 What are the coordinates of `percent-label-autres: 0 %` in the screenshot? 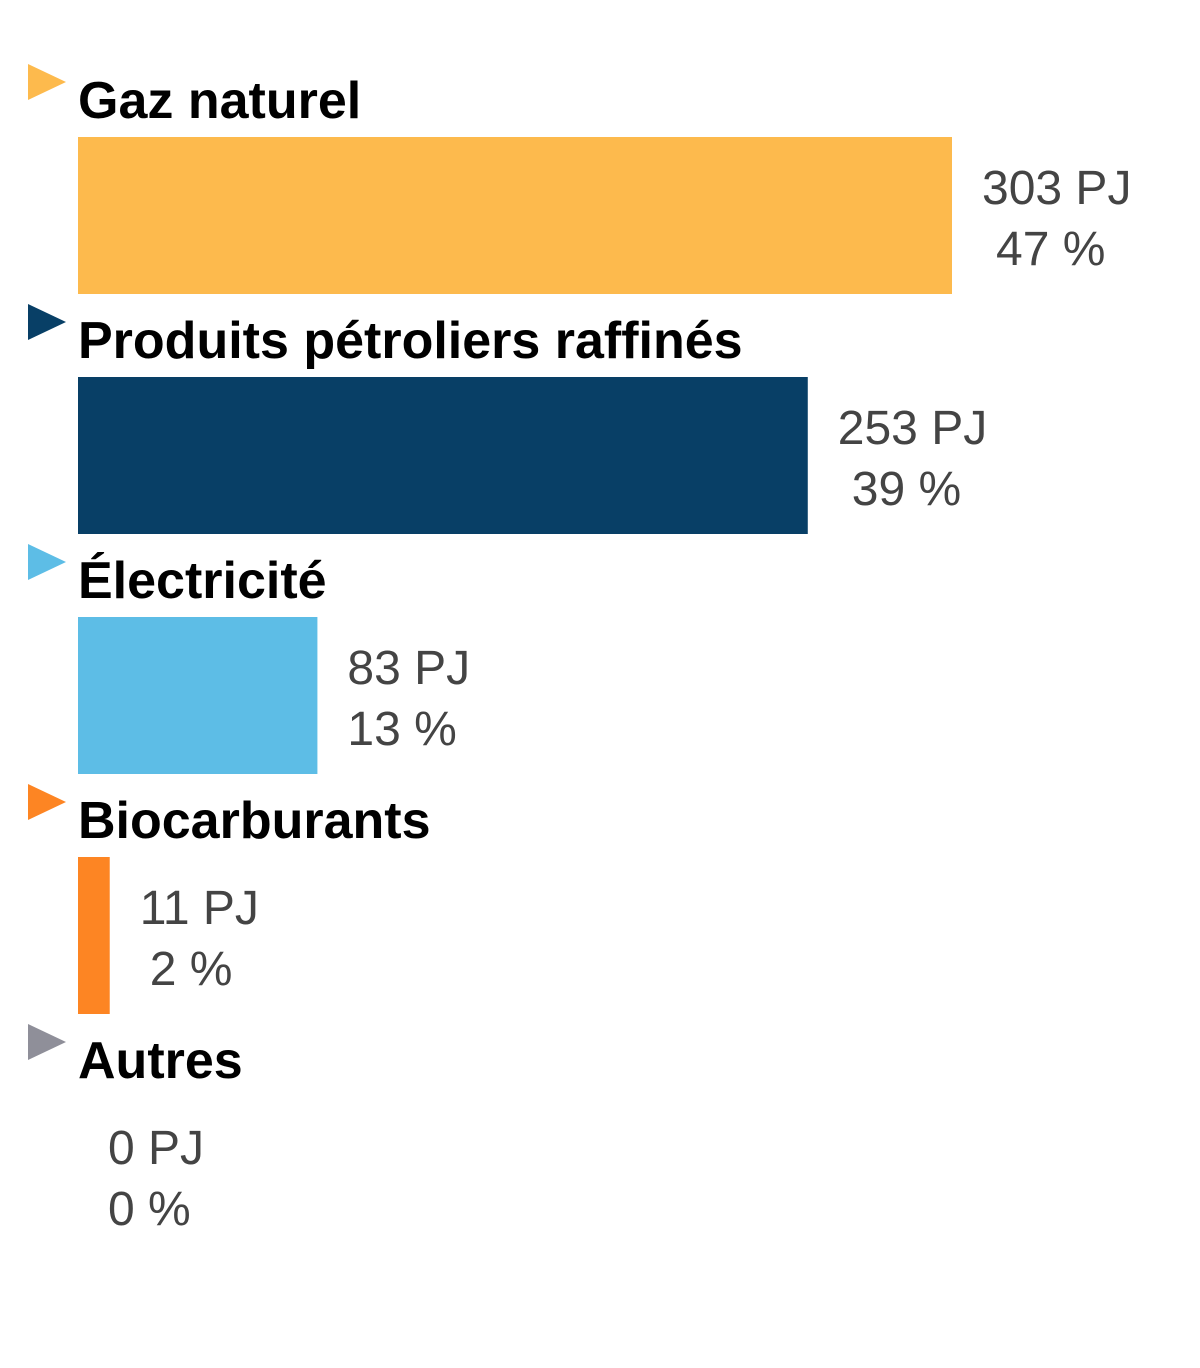 It's located at (149, 1209).